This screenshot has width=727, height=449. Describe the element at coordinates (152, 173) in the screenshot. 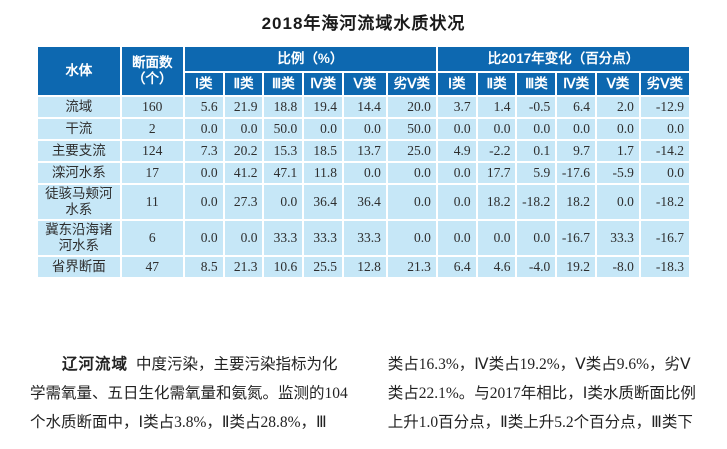

I see `cell-count: 17` at that location.